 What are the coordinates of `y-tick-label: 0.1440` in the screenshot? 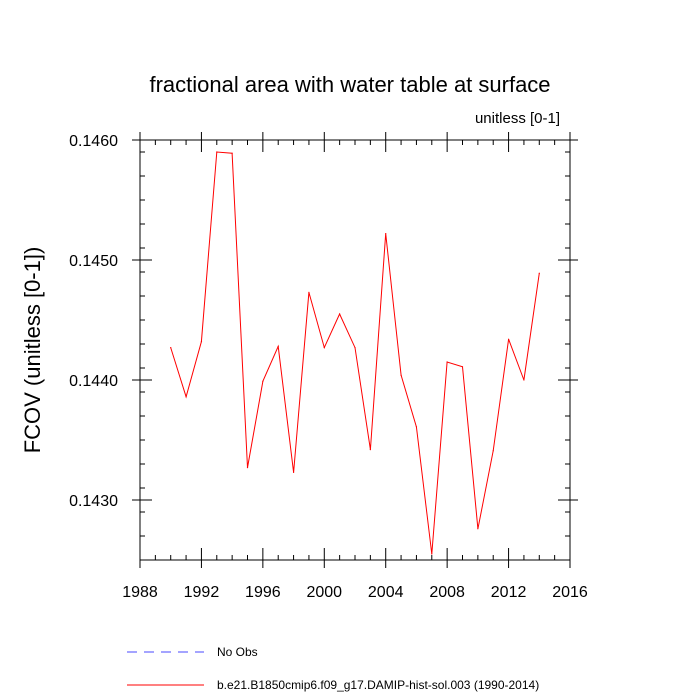 It's located at (93, 381).